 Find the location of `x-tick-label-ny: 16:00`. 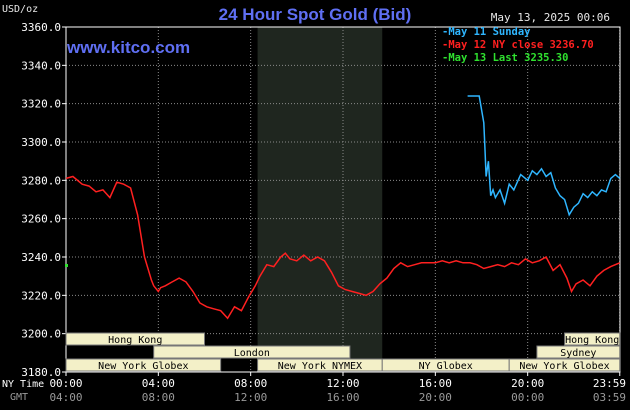

x-tick-label-ny: 16:00 is located at coordinates (435, 383).